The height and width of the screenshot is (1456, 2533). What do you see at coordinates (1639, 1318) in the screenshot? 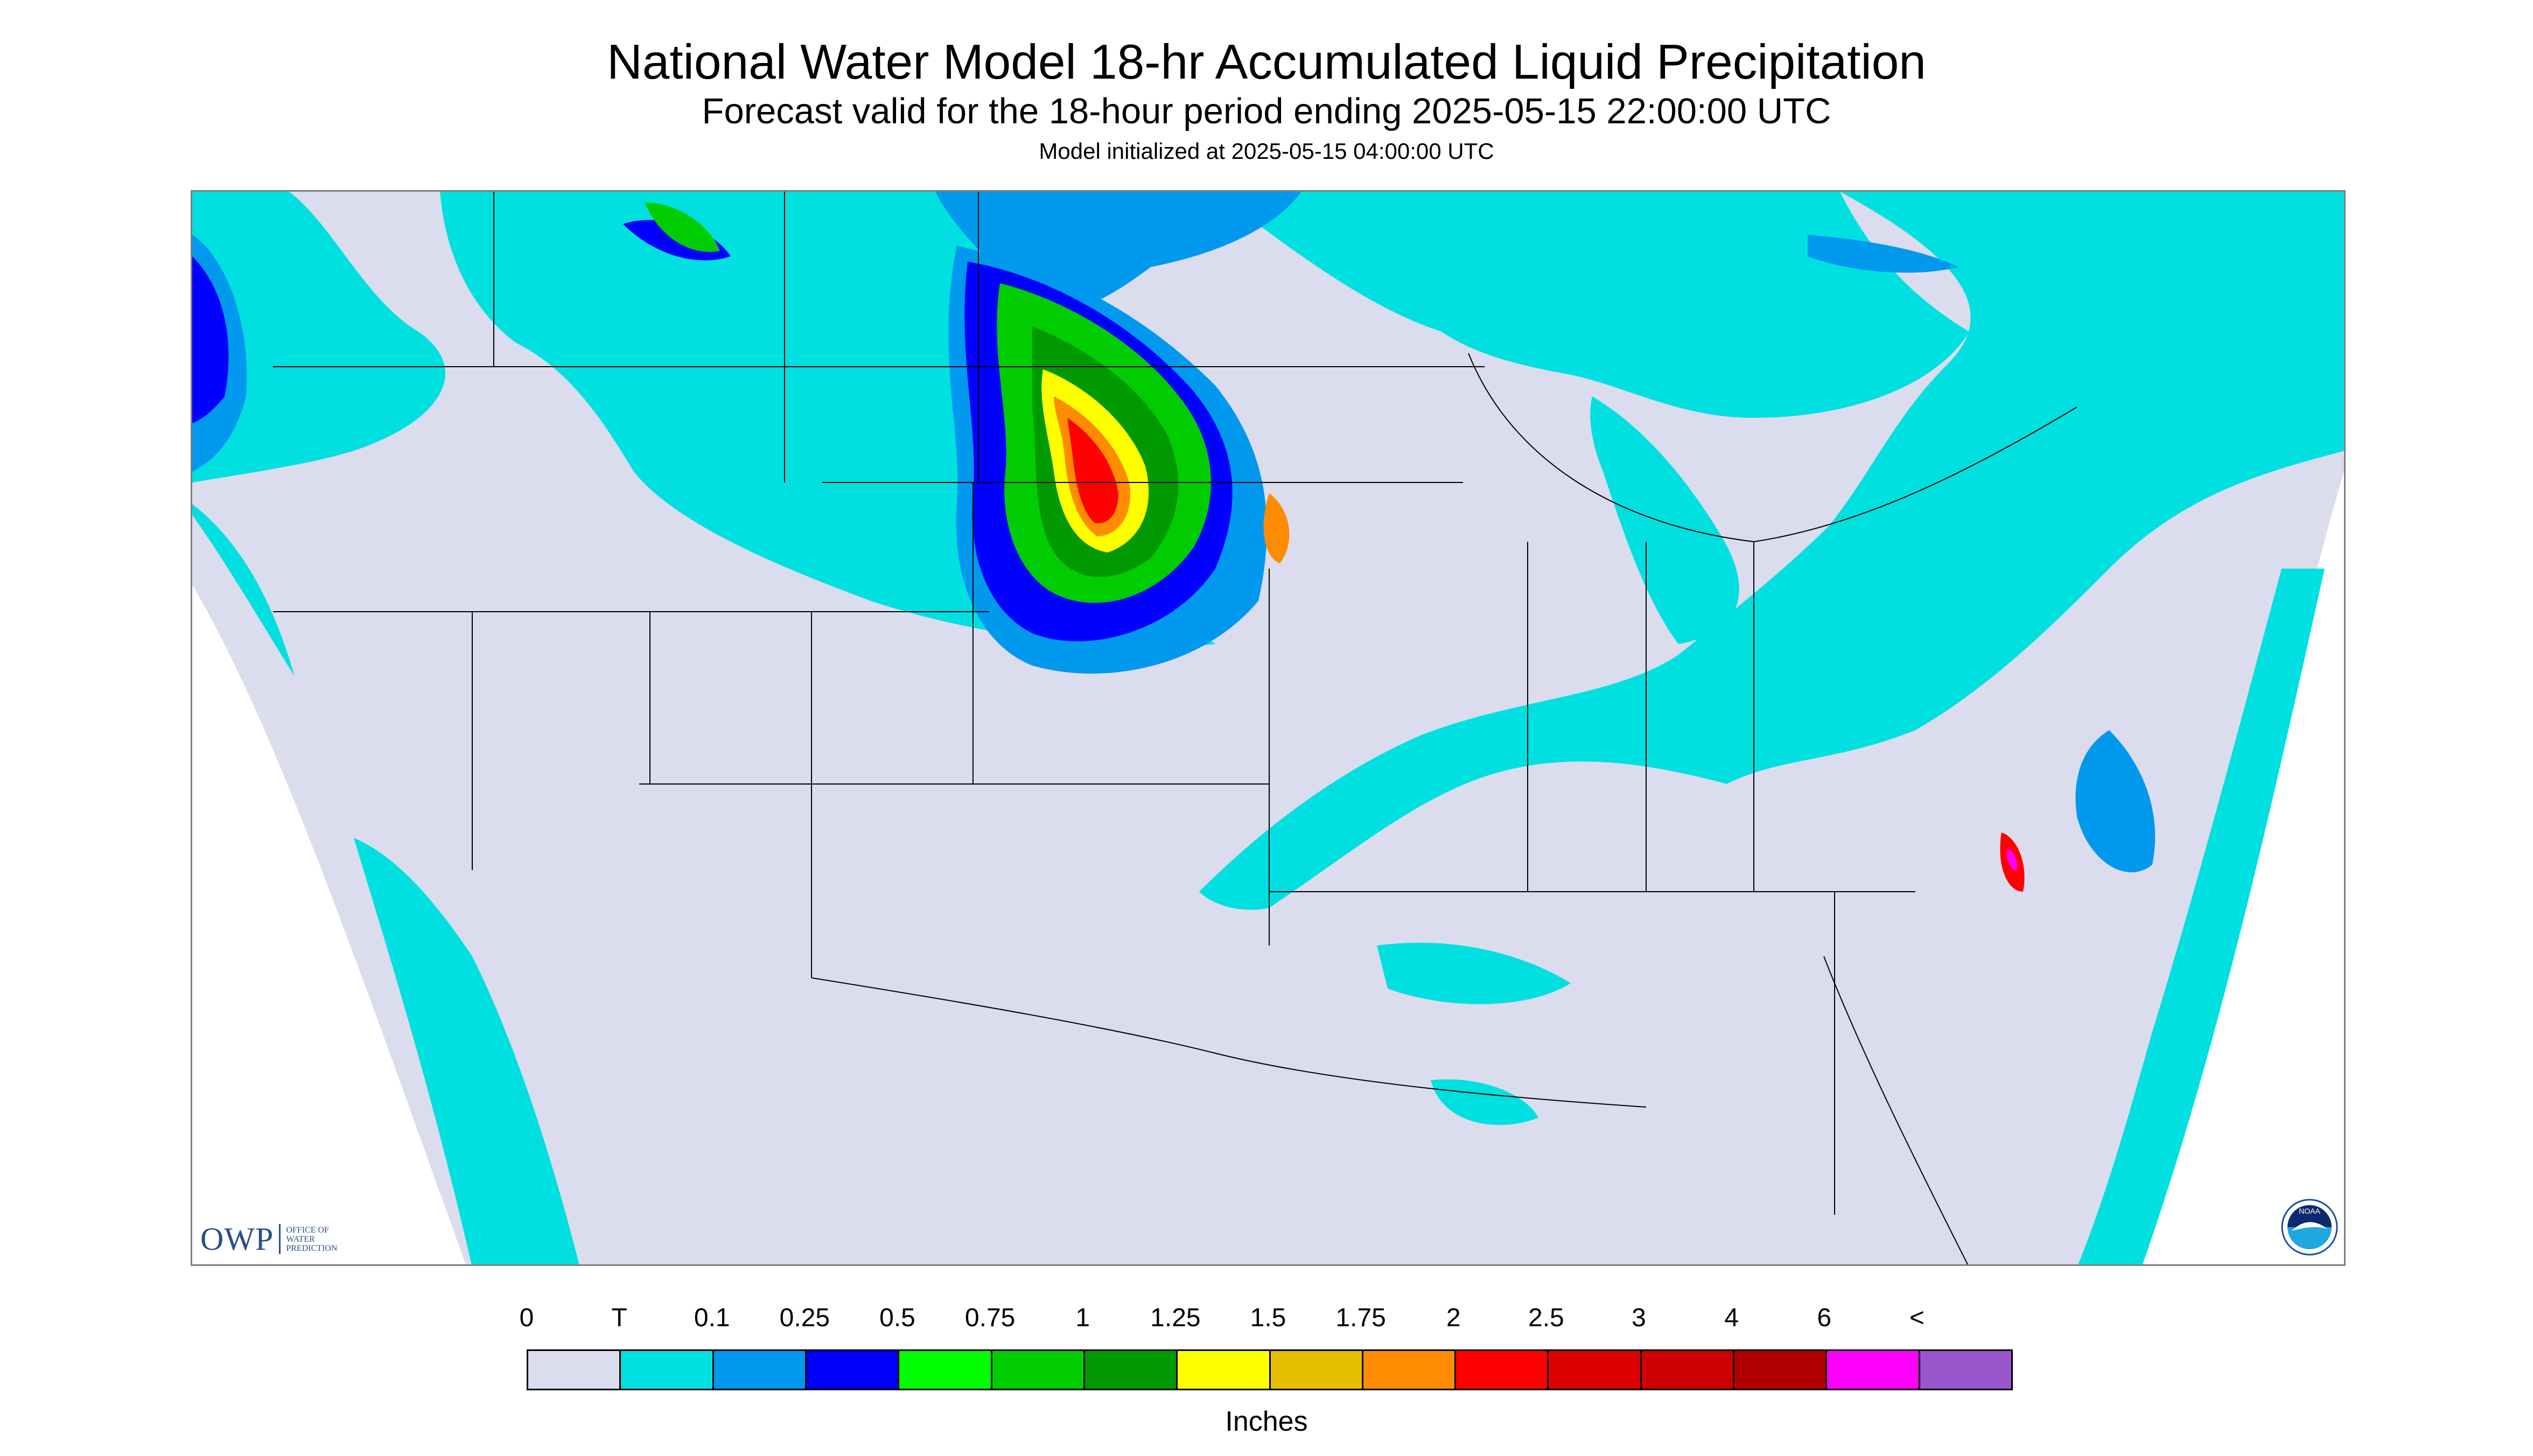
I see `legend-tick-label: 3` at bounding box center [1639, 1318].